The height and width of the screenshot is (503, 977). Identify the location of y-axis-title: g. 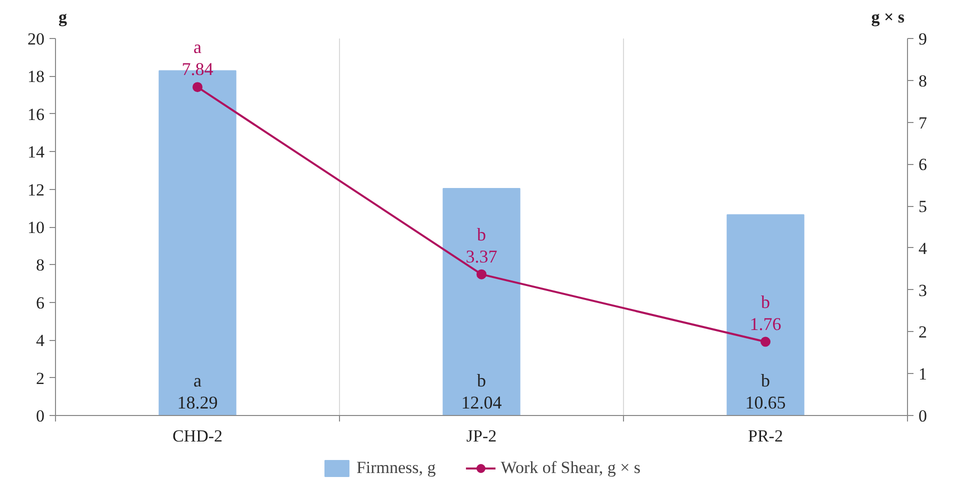
(63, 17).